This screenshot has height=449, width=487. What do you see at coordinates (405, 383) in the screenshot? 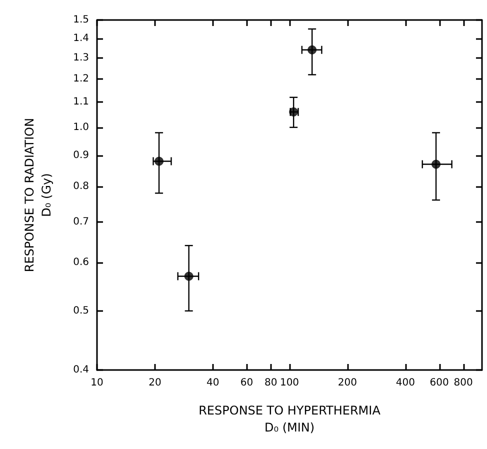
I see `x-tick-label: 400` at bounding box center [405, 383].